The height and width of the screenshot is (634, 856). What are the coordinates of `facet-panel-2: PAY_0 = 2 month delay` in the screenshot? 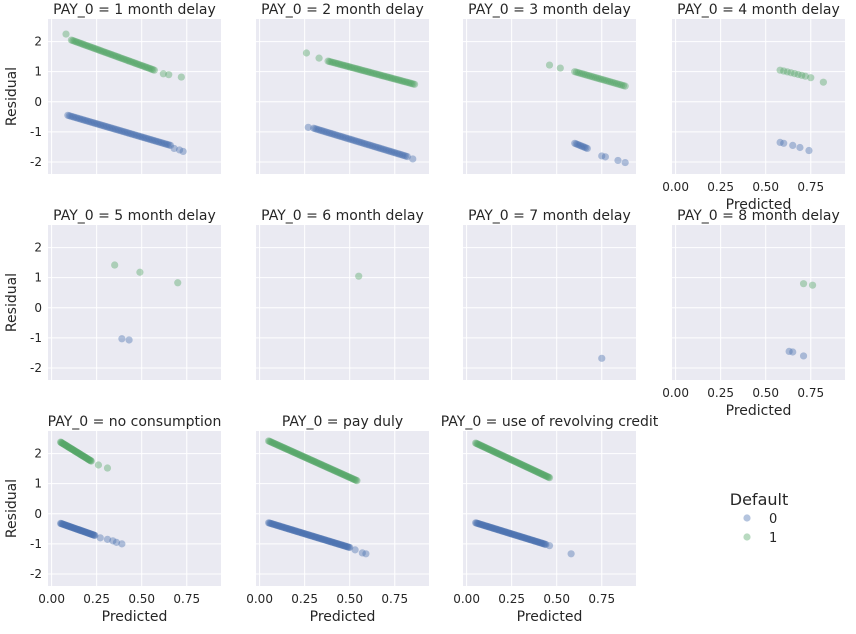 It's located at (342, 88).